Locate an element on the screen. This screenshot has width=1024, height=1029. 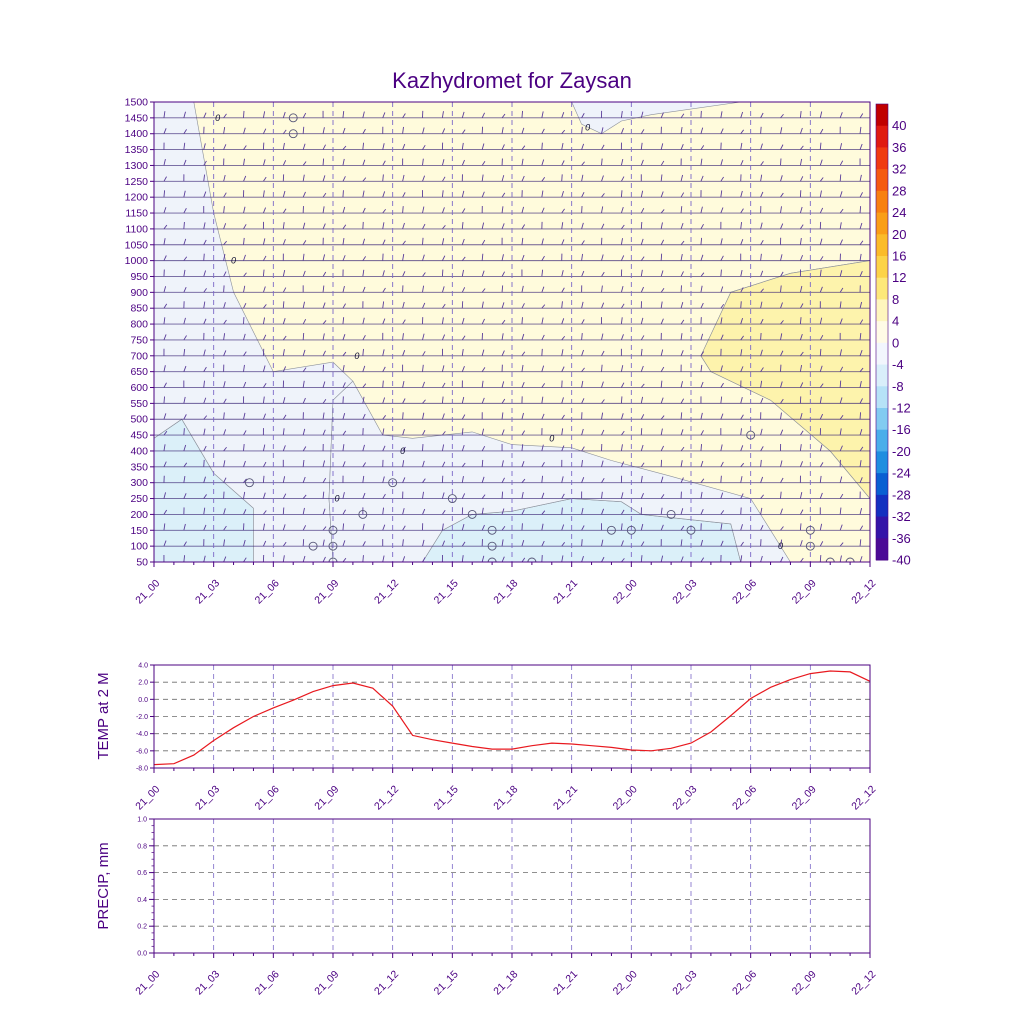
y-tick-label: 550 is located at coordinates (139, 404).